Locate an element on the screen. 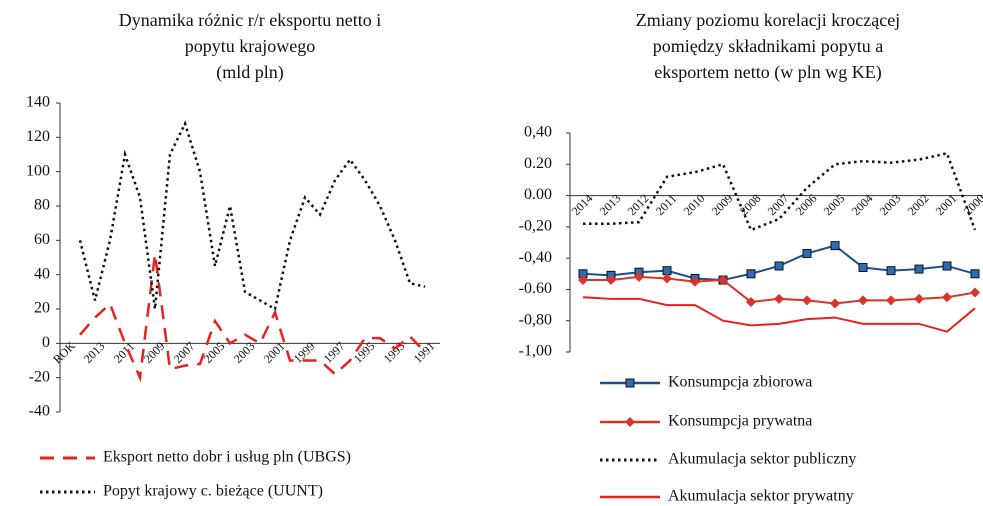 Image resolution: width=983 pixels, height=506 pixels. chart-title: (mld pln) is located at coordinates (250, 72).